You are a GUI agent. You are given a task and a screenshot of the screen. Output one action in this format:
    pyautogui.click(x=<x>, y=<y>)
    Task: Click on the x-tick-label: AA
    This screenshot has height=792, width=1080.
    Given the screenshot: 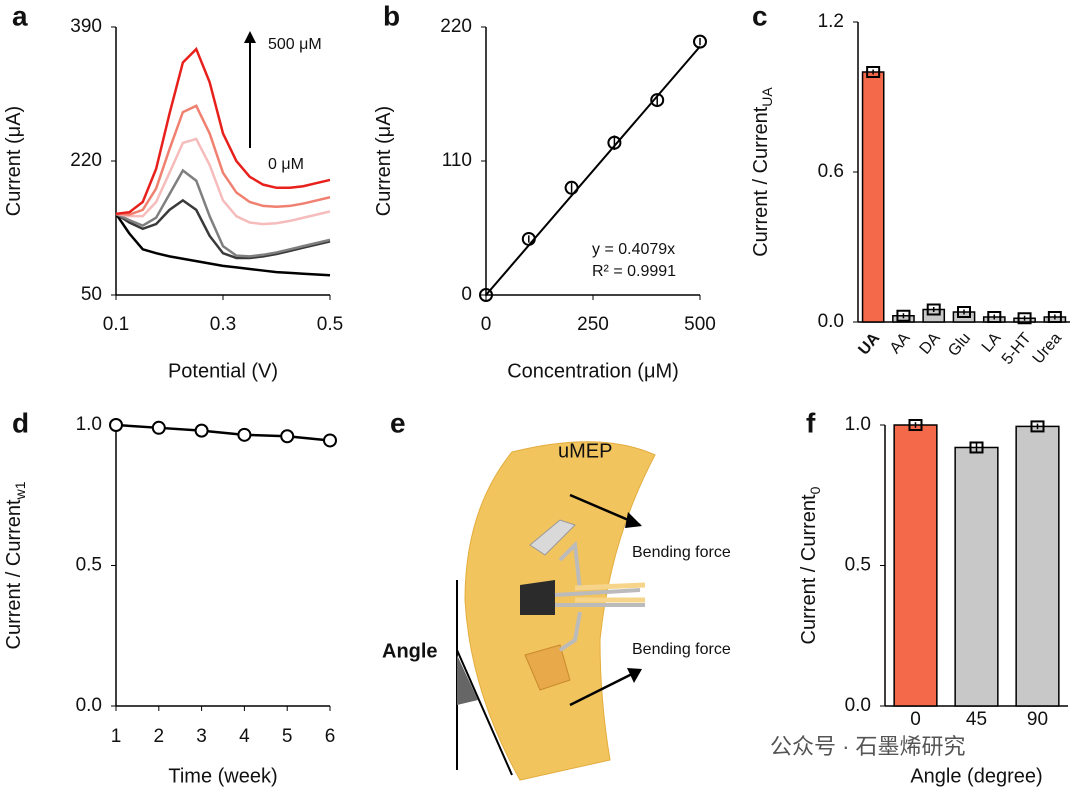 What is the action you would take?
    pyautogui.click(x=900, y=344)
    